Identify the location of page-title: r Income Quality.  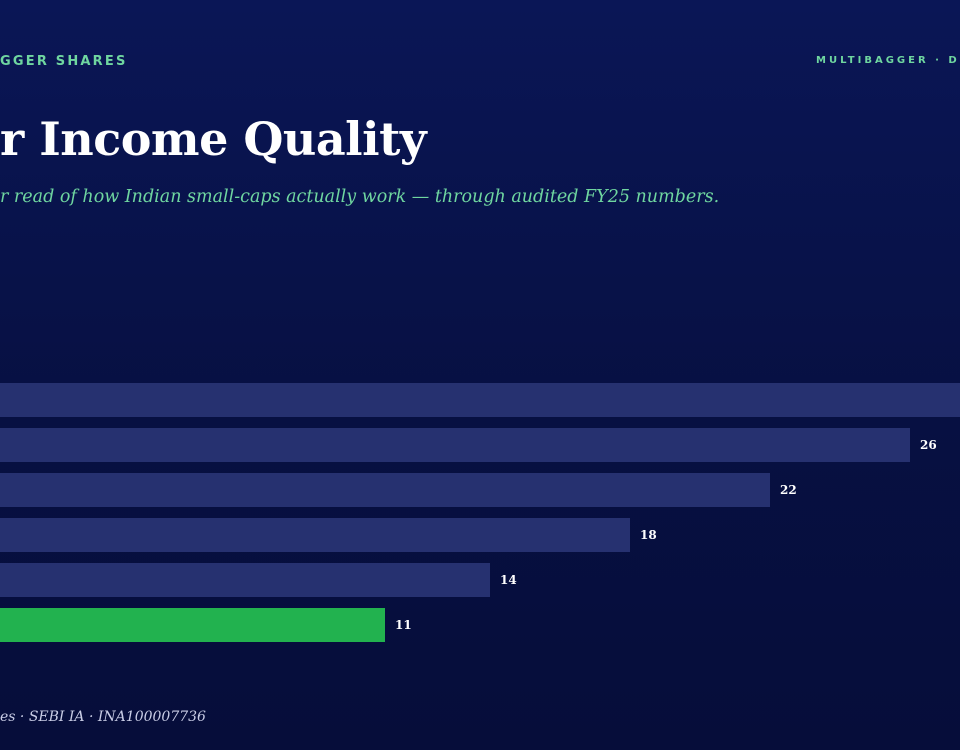
(213, 139).